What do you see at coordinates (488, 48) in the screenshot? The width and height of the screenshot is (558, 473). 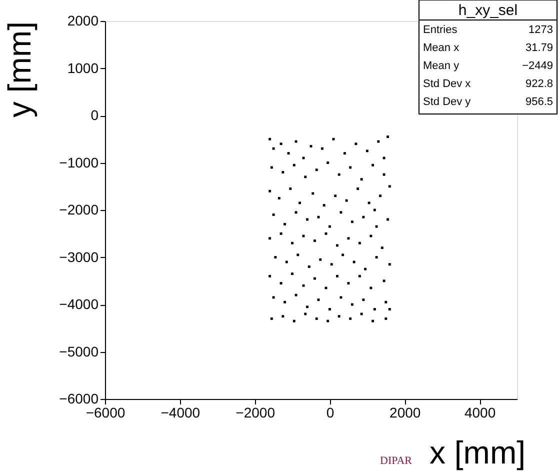 I see `text: Mean x 31.79` at bounding box center [488, 48].